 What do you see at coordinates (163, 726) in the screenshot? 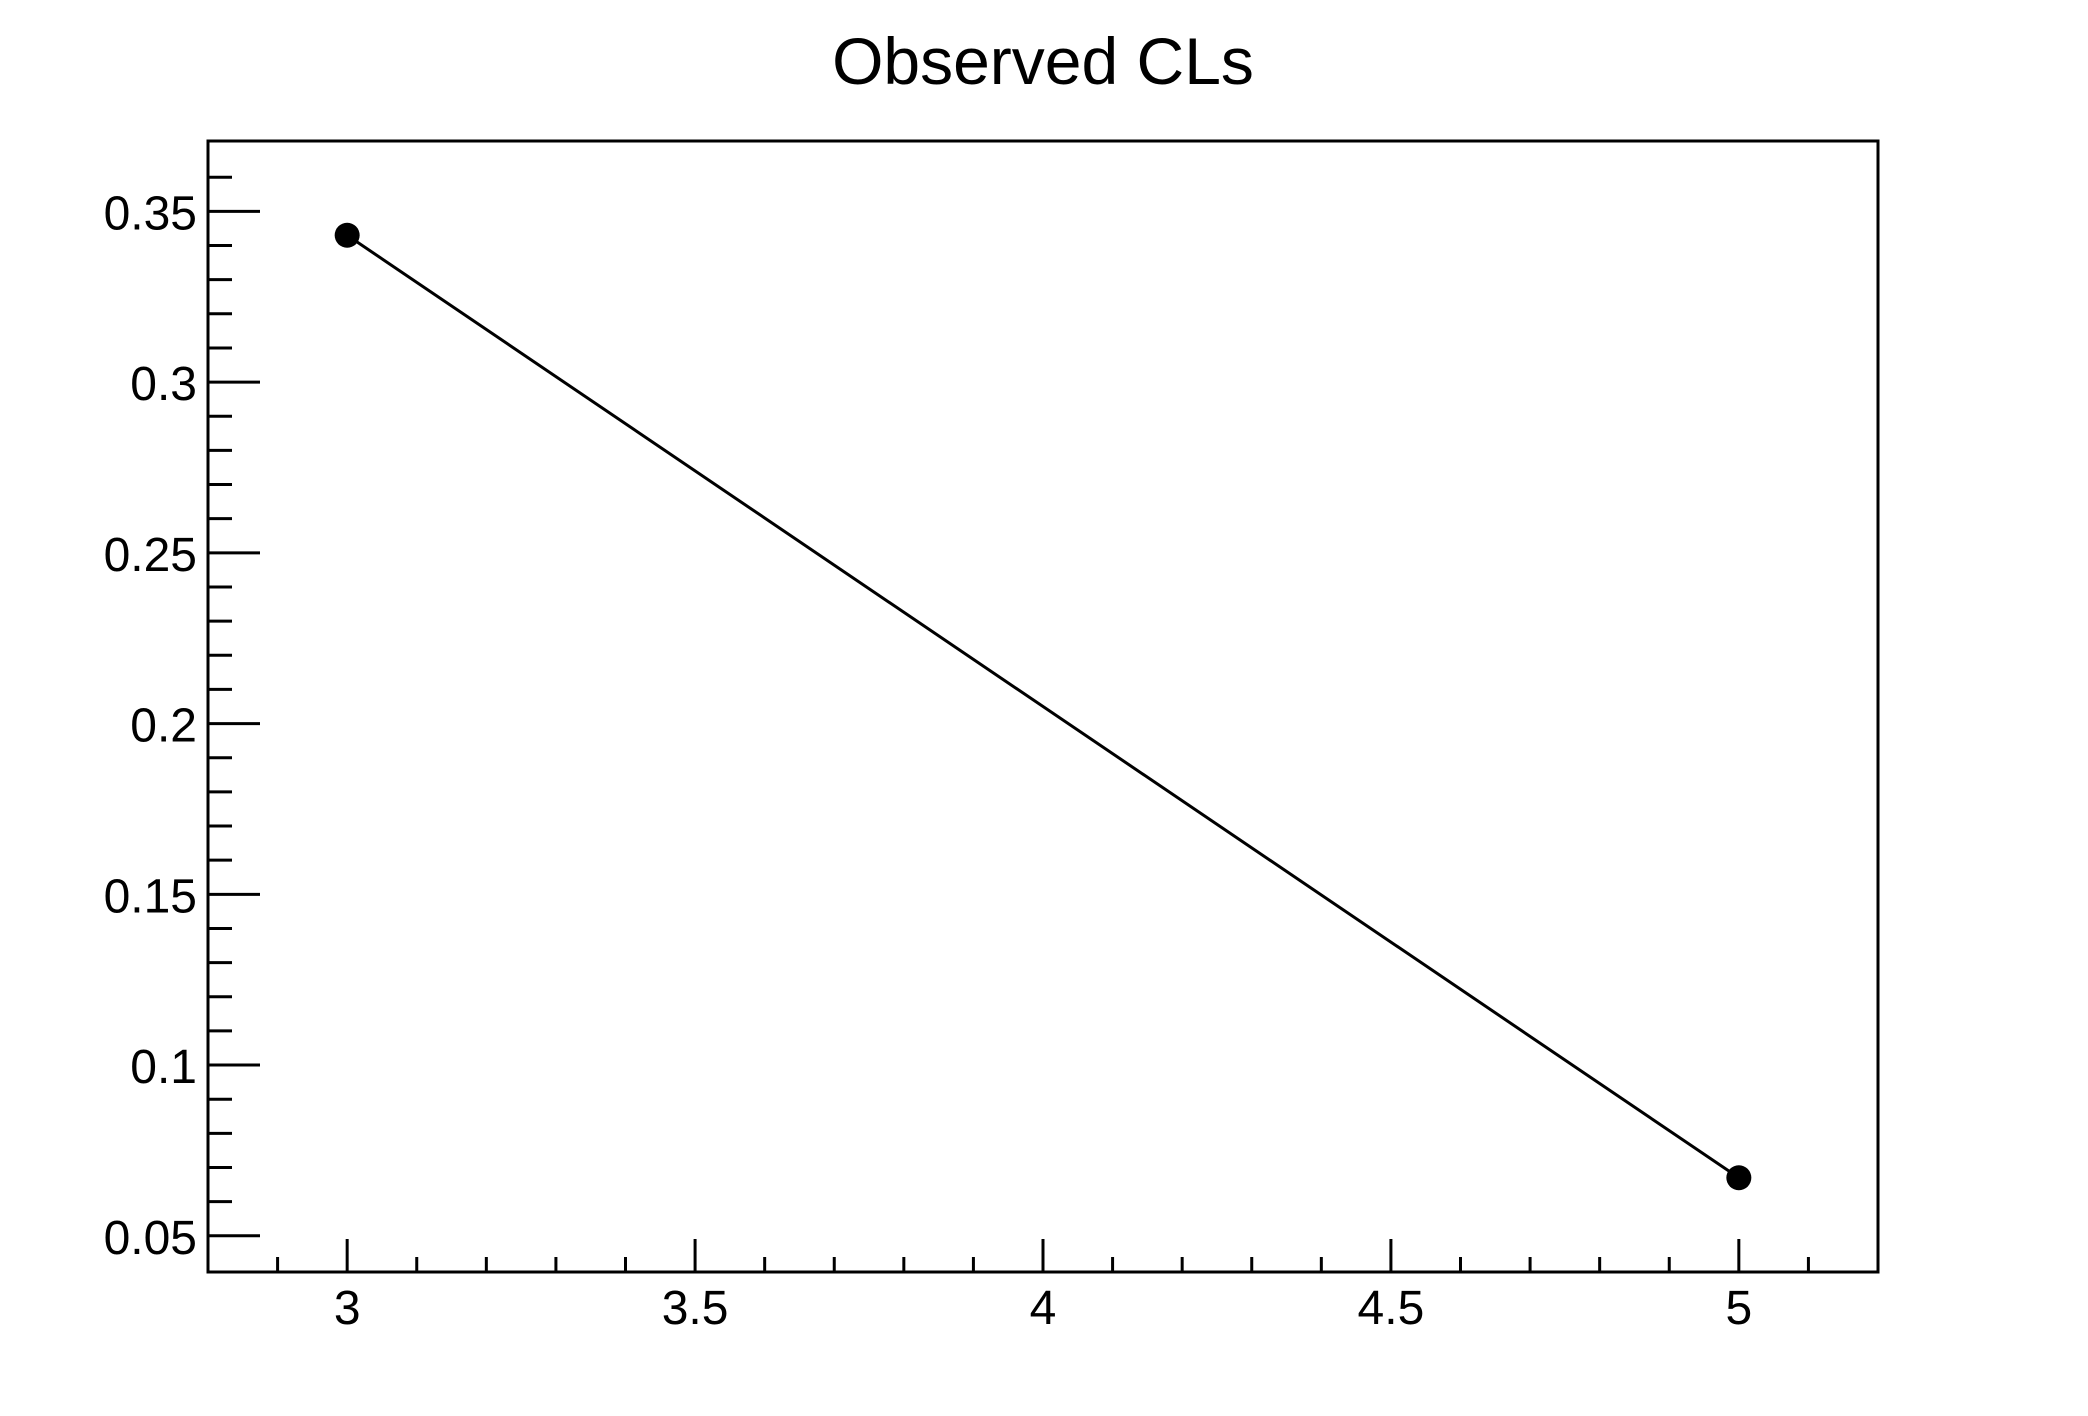
I see `y-axis-tick-label: 0.2` at bounding box center [163, 726].